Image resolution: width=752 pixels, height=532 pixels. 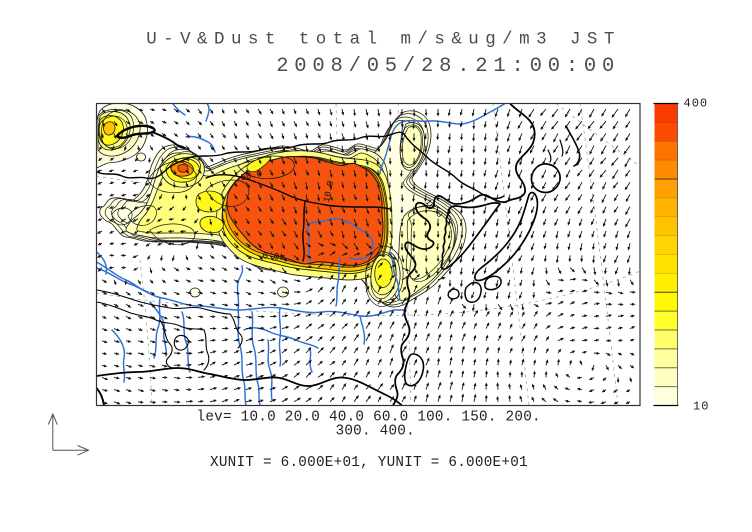 I want to click on svg-text: 10.0, so click(x=329, y=191).